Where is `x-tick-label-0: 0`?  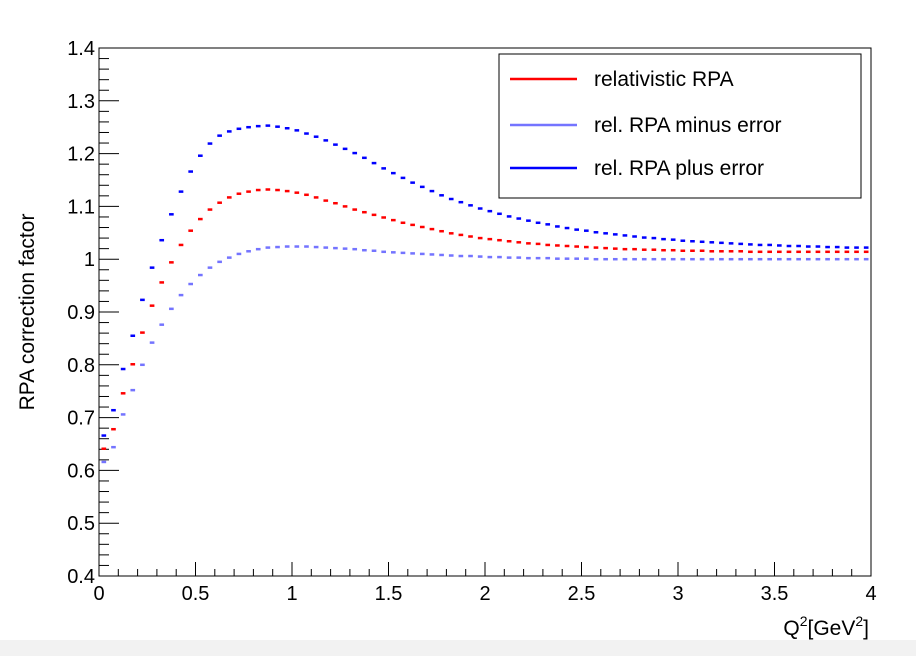
x-tick-label-0: 0 is located at coordinates (98, 594).